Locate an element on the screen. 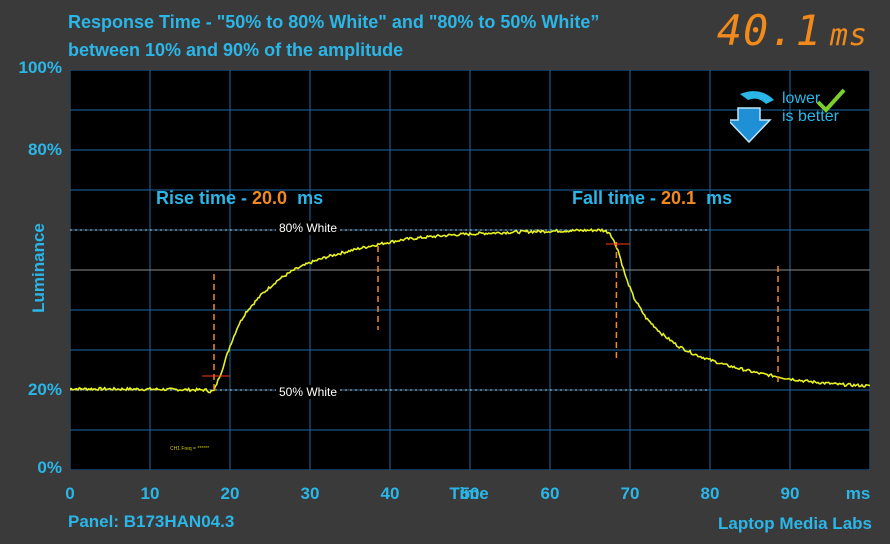 Image resolution: width=890 pixels, height=544 pixels. x-axis-label: Time is located at coordinates (469, 493).